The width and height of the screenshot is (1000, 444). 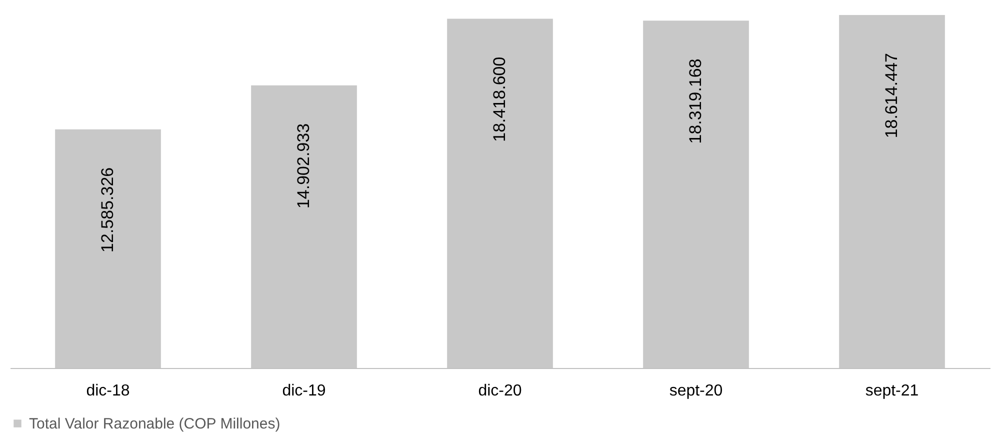 What do you see at coordinates (892, 391) in the screenshot?
I see `x-tick-label: sept-21` at bounding box center [892, 391].